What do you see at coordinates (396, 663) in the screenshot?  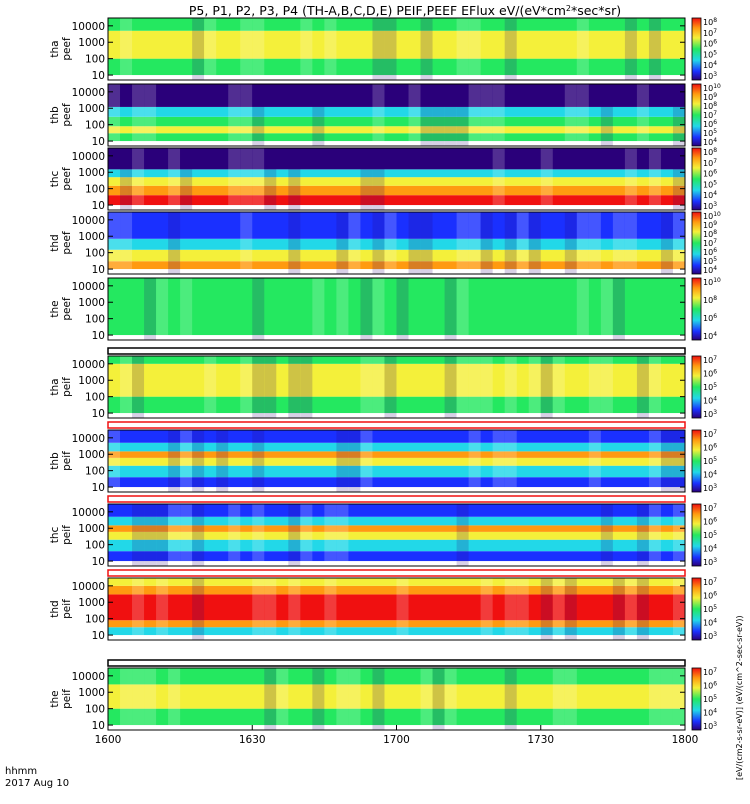 I see `separator-bar` at bounding box center [396, 663].